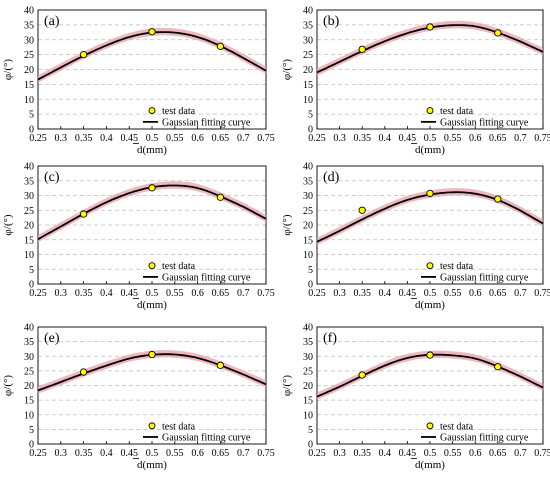 This screenshot has width=550, height=480. What do you see at coordinates (408, 293) in the screenshot?
I see `x-tick-label: 0.45` at bounding box center [408, 293].